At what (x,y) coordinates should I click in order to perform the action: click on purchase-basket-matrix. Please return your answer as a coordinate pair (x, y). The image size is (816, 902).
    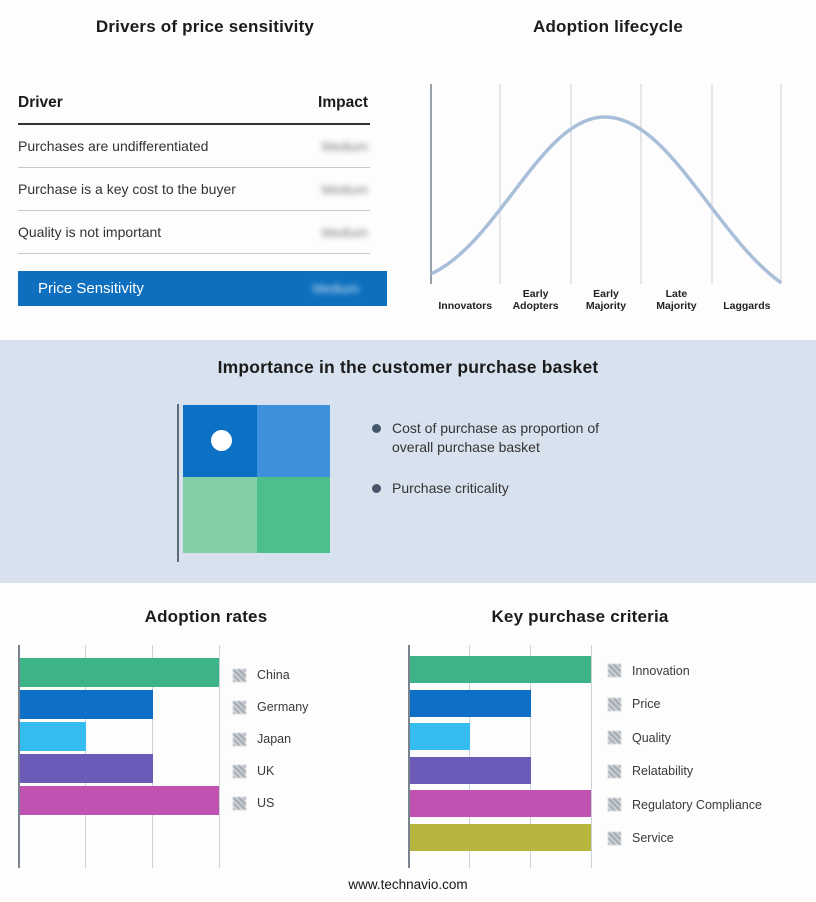
    Looking at the image, I should click on (256, 479).